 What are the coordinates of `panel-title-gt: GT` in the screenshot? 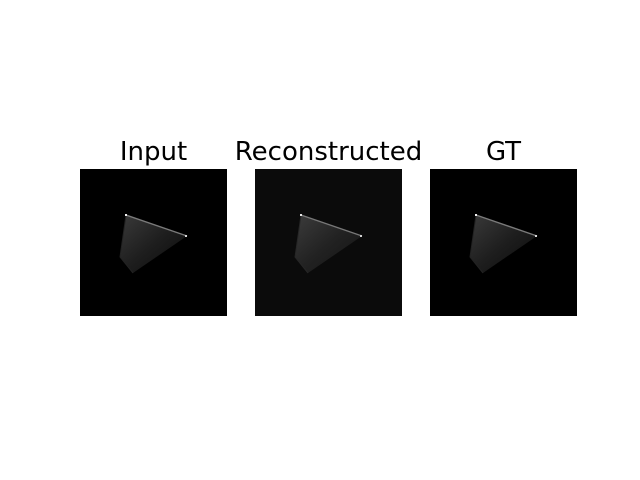 It's located at (503, 152).